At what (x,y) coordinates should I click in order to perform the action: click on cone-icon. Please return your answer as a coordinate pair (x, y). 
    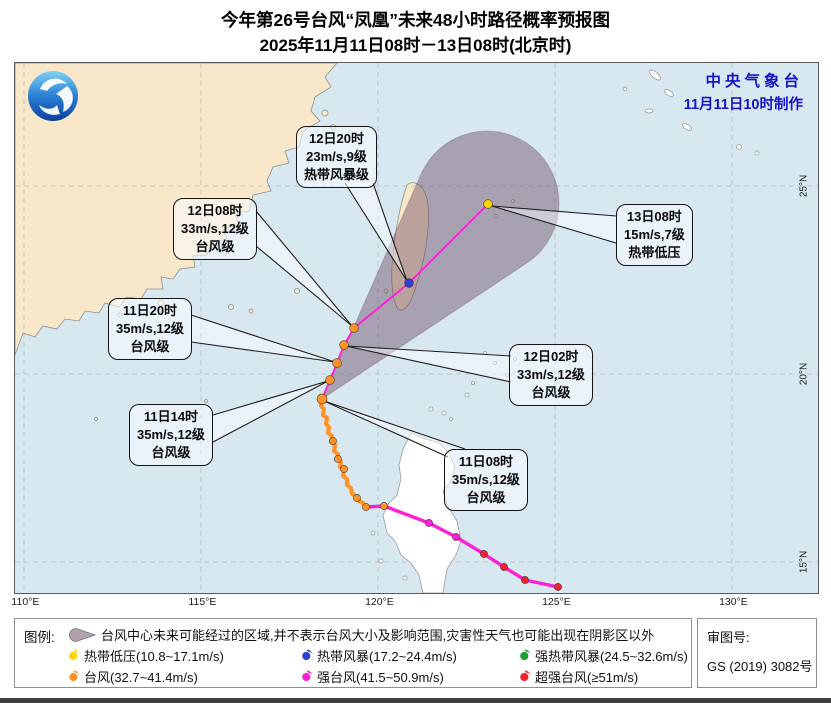
    Looking at the image, I should click on (83, 634).